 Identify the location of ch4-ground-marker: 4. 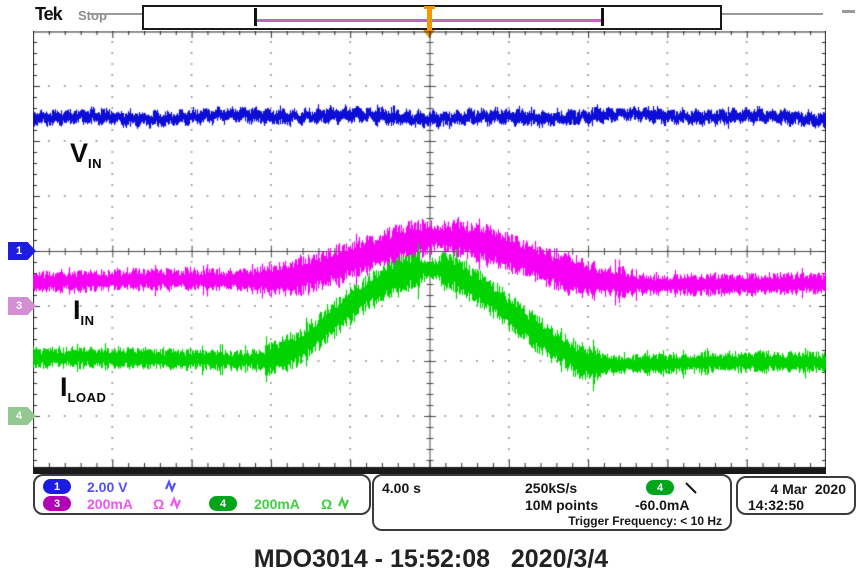
(22, 416).